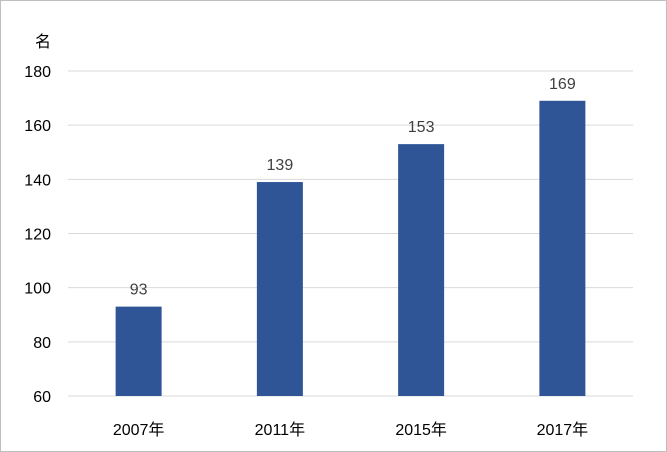 This screenshot has width=667, height=452. Describe the element at coordinates (139, 290) in the screenshot. I see `data-label: 93` at that location.